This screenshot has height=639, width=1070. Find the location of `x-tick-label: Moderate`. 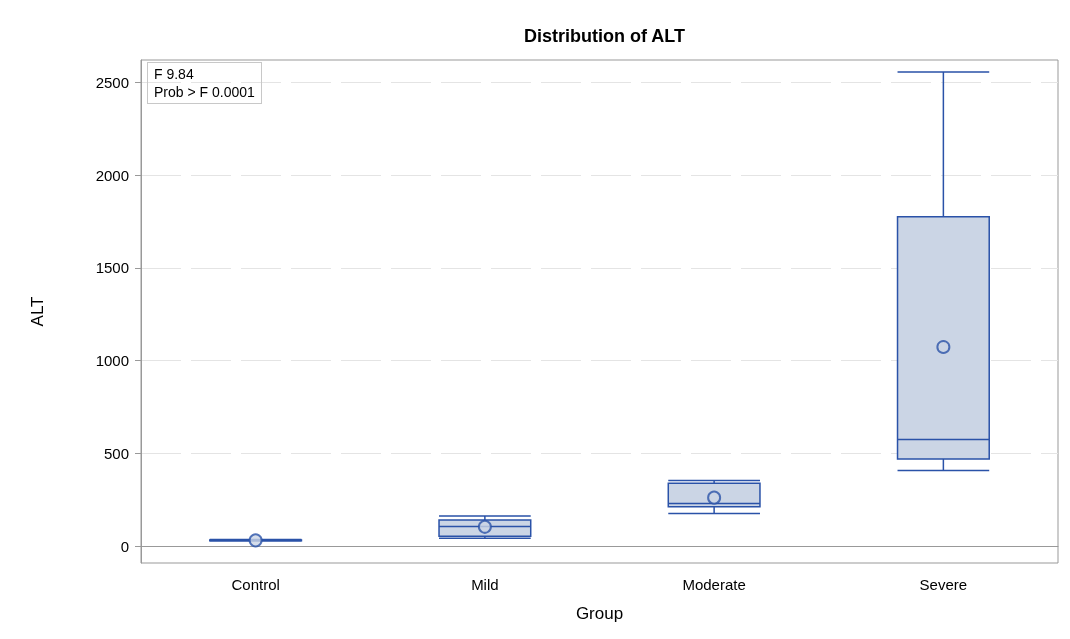

x-tick-label: Moderate is located at coordinates (714, 584).